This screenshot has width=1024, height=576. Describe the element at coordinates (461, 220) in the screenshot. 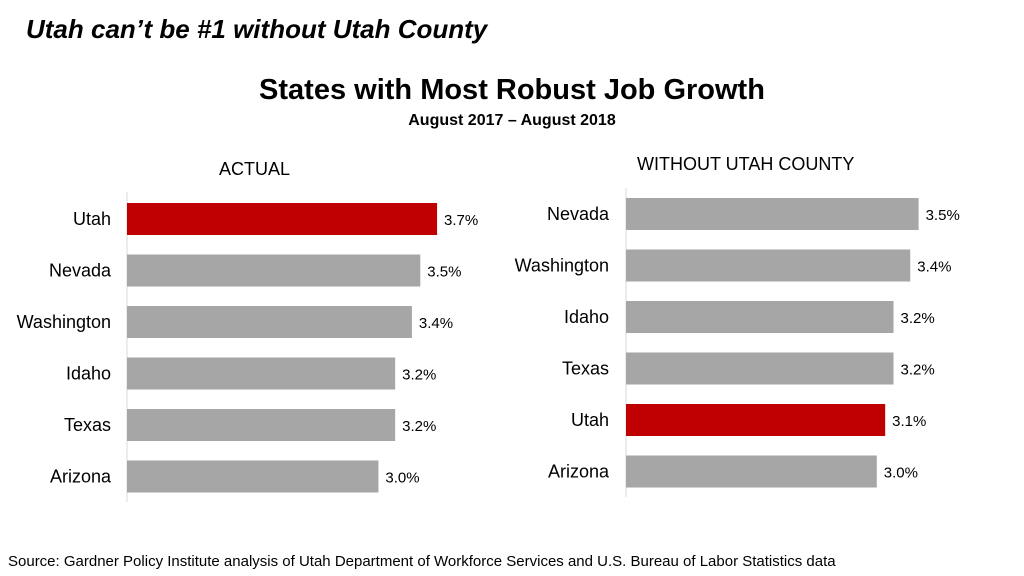

I see `data-label: 3.7%` at that location.